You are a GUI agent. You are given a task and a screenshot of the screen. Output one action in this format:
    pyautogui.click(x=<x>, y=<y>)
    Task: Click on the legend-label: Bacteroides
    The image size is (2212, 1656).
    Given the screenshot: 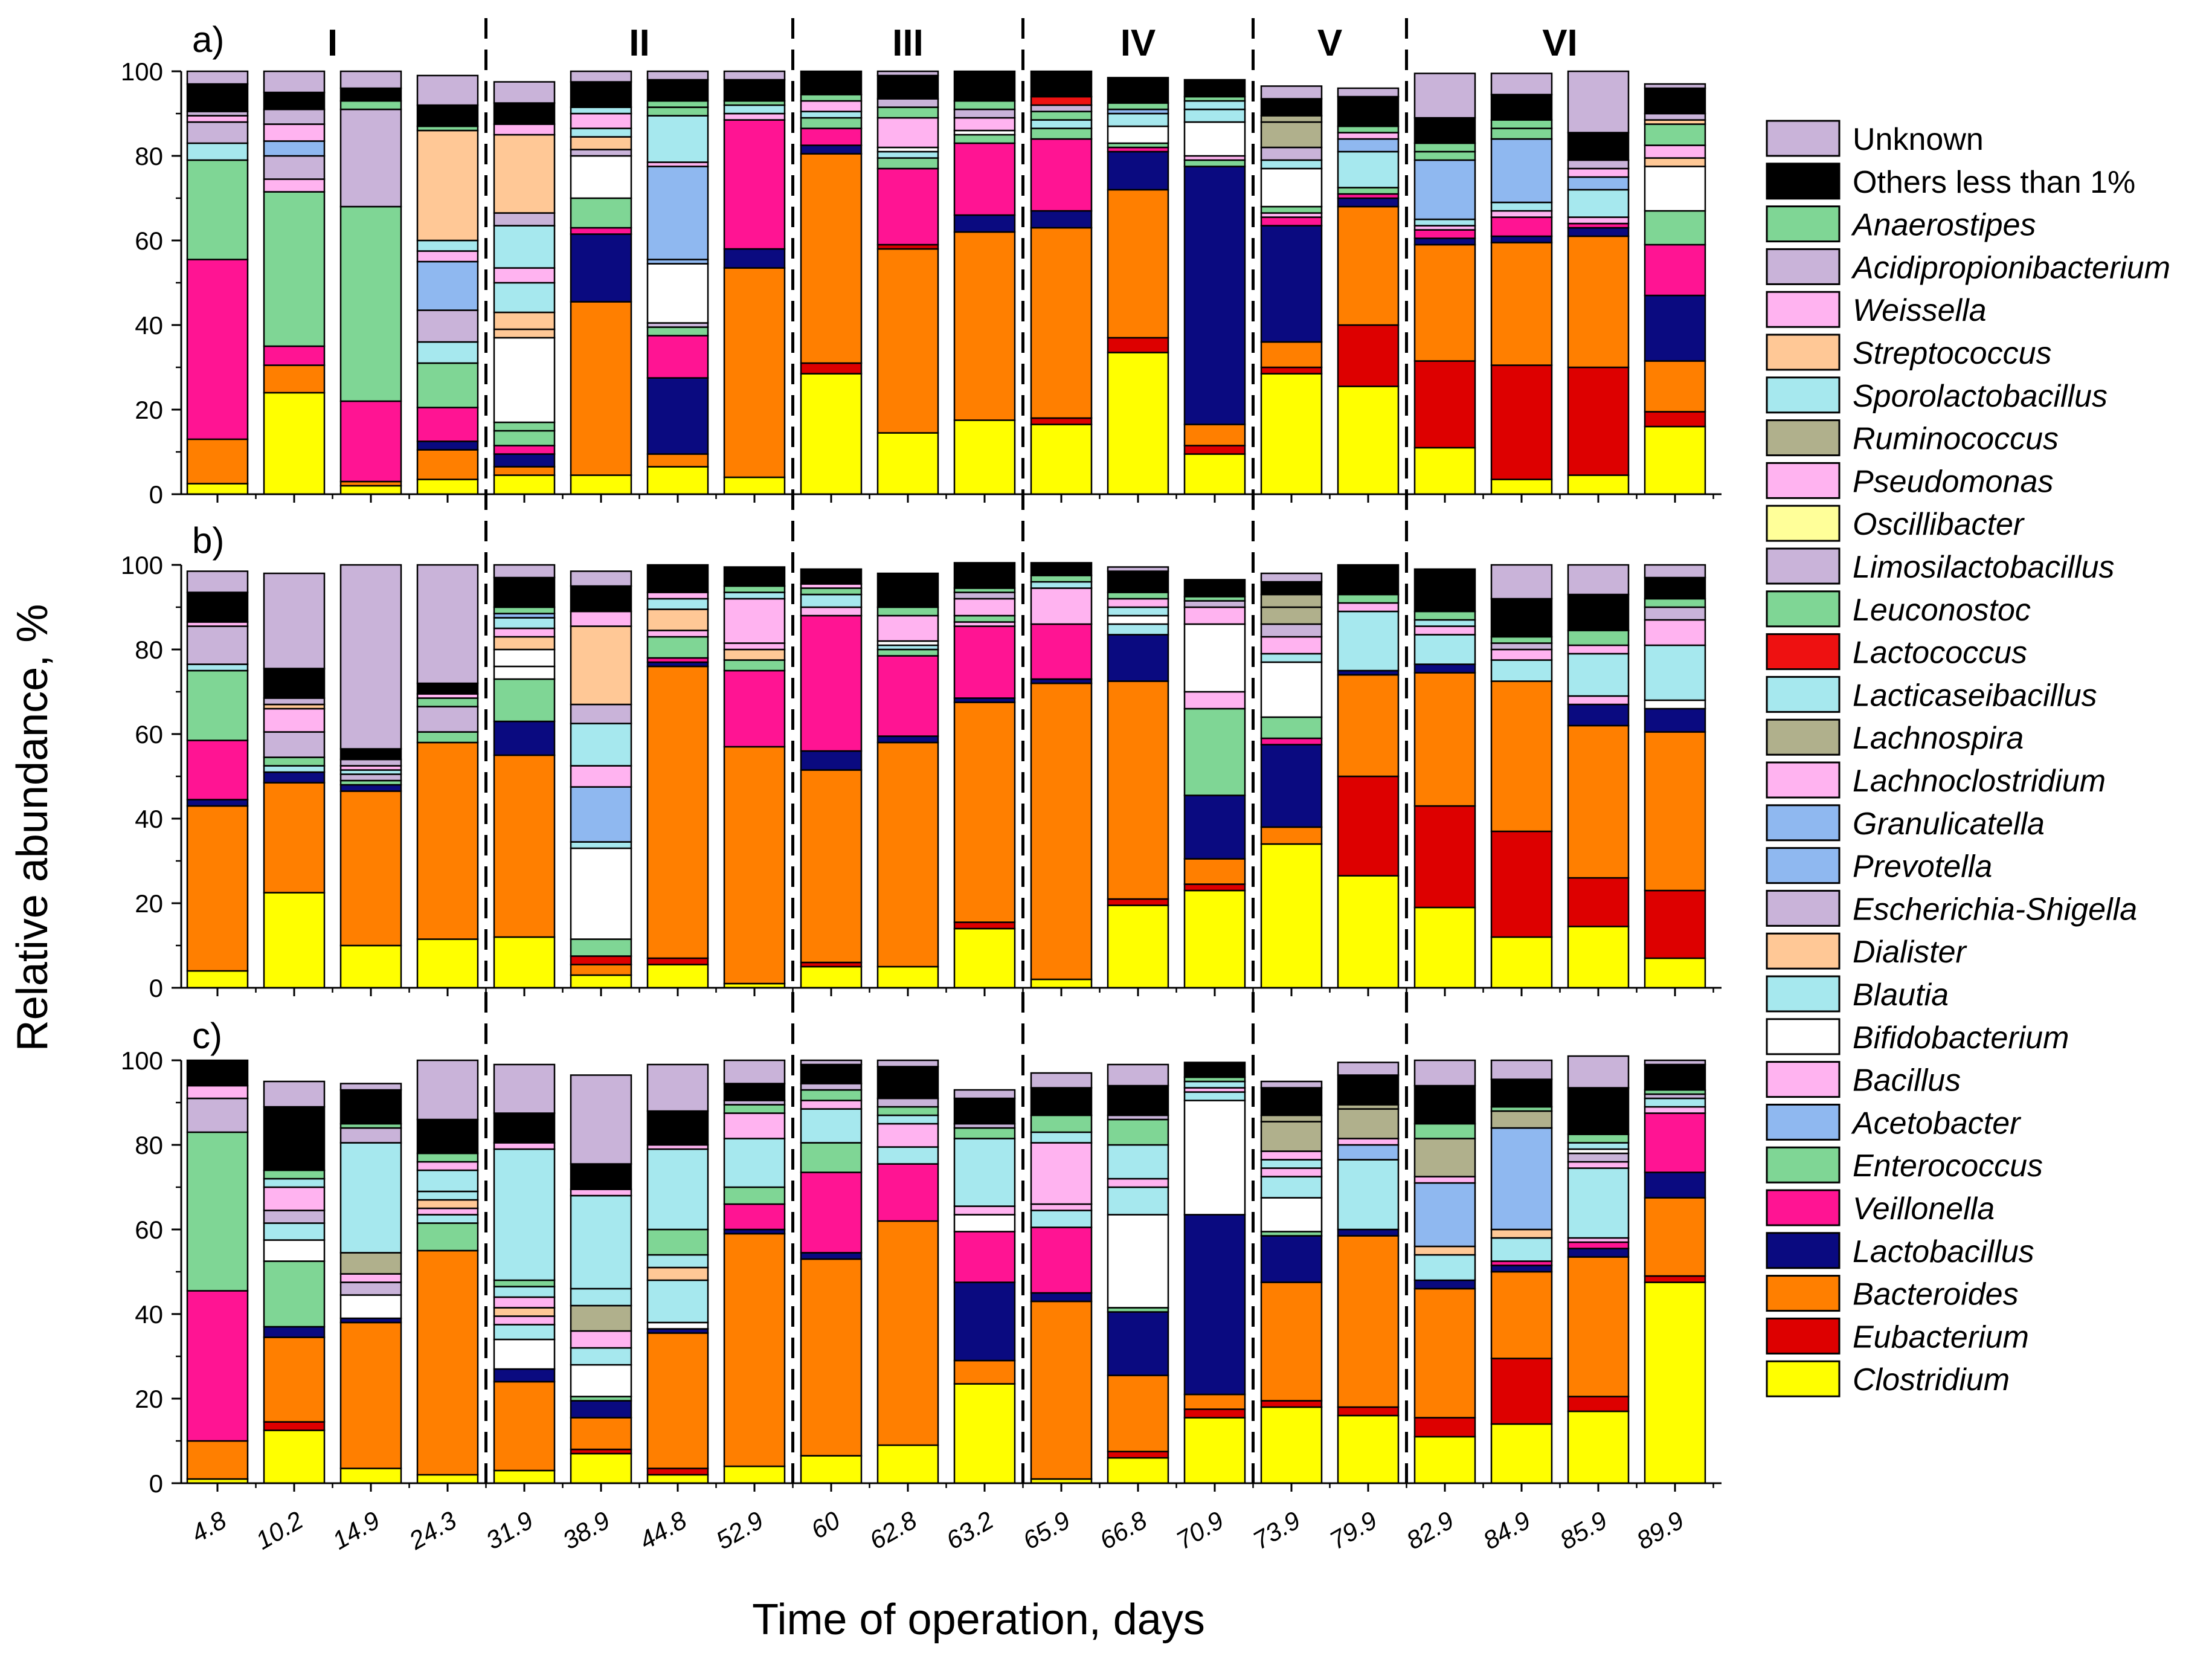 What is the action you would take?
    pyautogui.click(x=1936, y=1294)
    